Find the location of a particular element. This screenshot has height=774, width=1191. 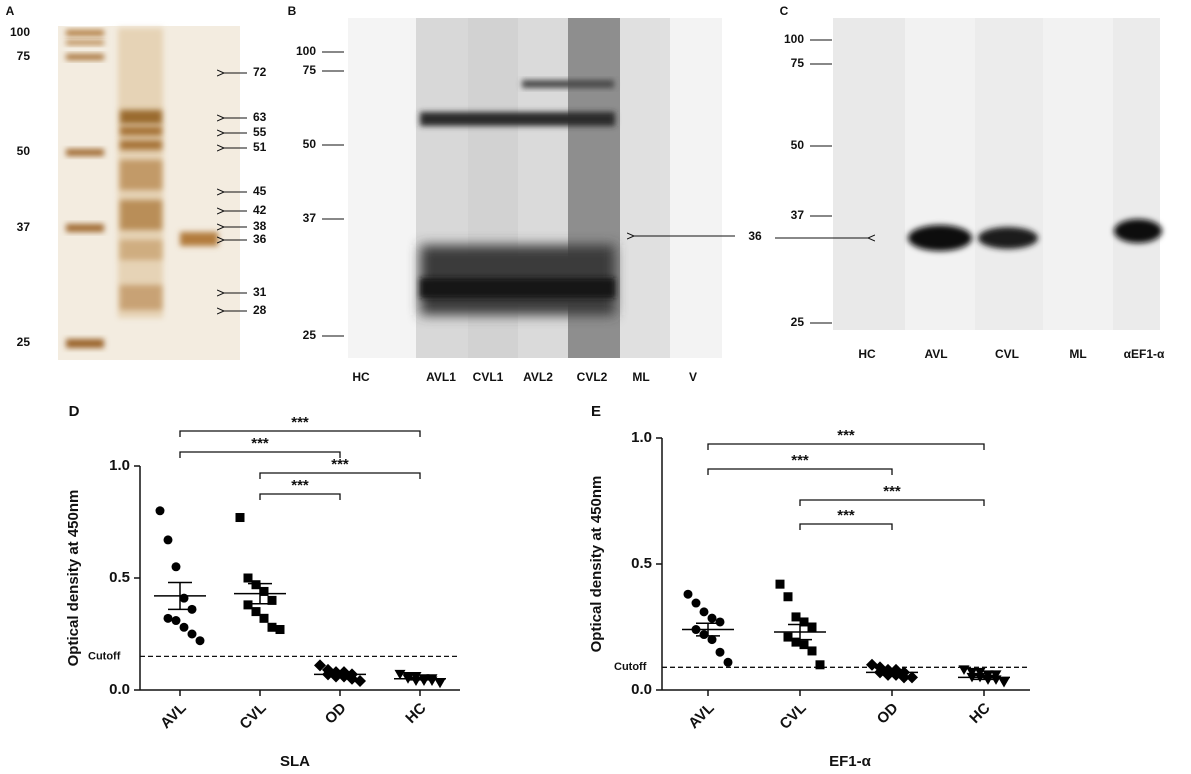

panel-label: D is located at coordinates (74, 411).